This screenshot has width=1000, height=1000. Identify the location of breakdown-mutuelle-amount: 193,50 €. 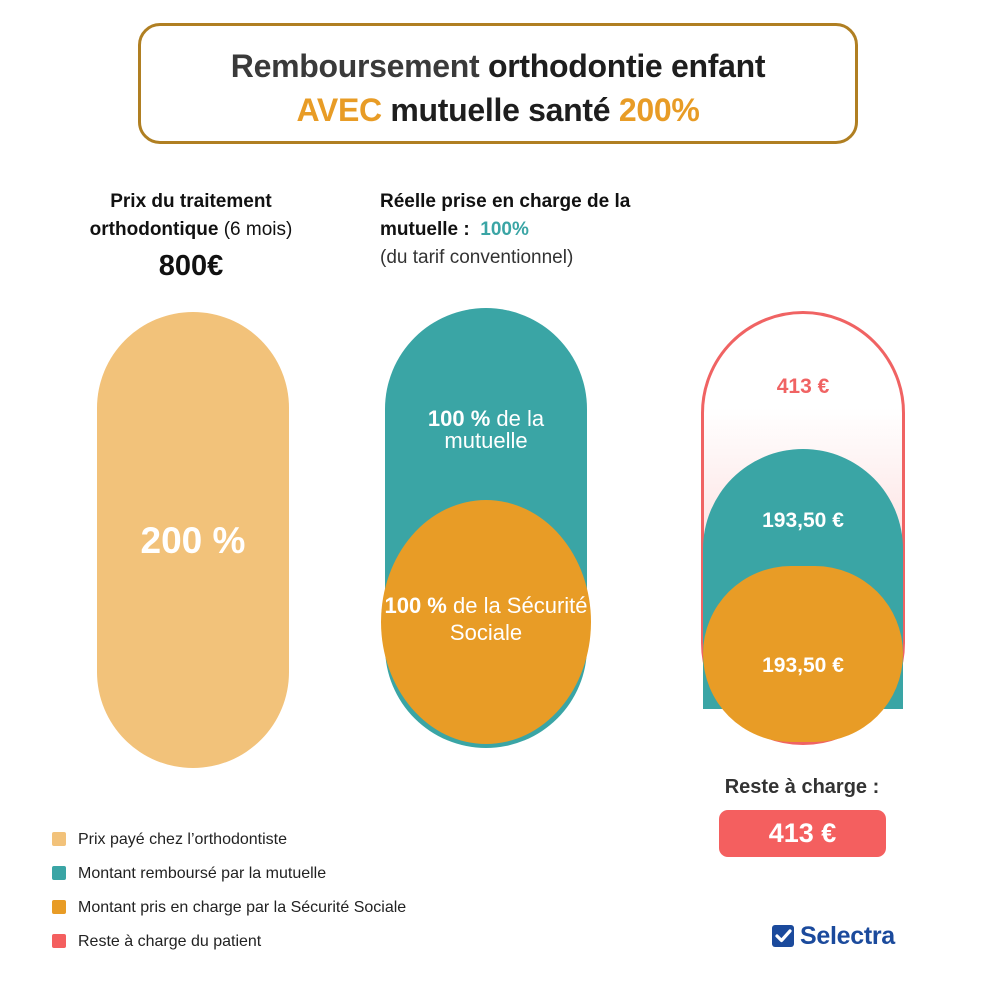
(803, 520).